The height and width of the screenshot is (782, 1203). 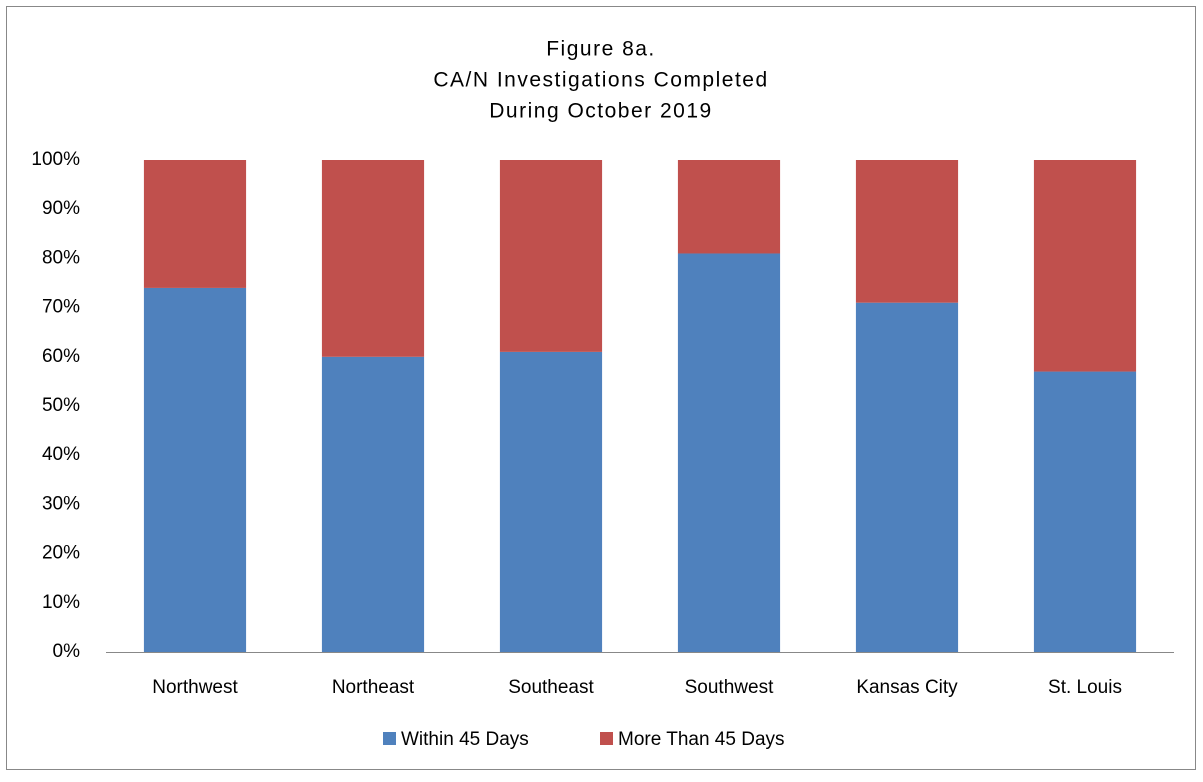 I want to click on legend-label: Within 45 Days, so click(x=465, y=739).